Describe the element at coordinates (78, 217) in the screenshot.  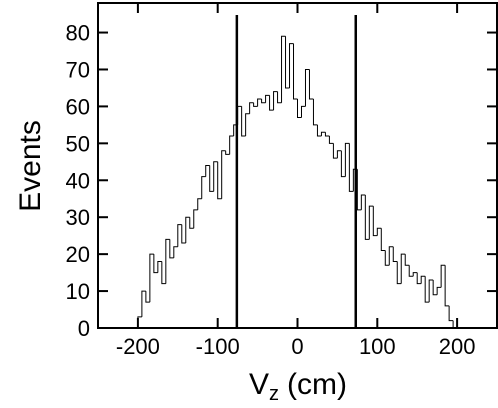
I see `y-tick-label: 30` at that location.